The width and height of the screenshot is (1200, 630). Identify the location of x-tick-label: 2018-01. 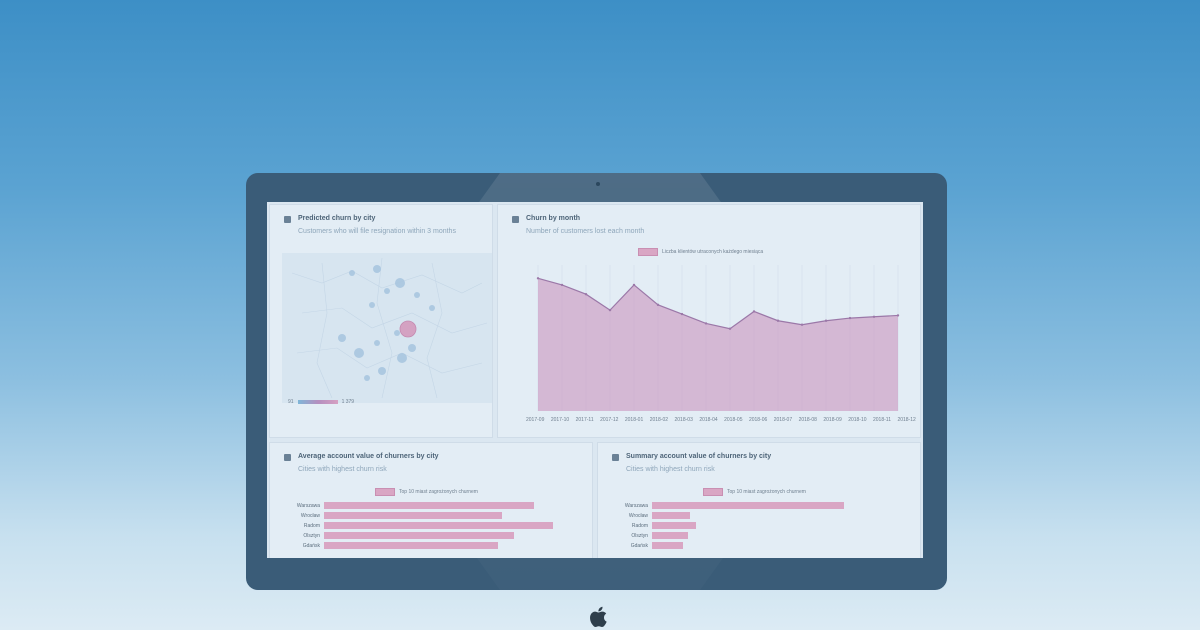
(634, 420).